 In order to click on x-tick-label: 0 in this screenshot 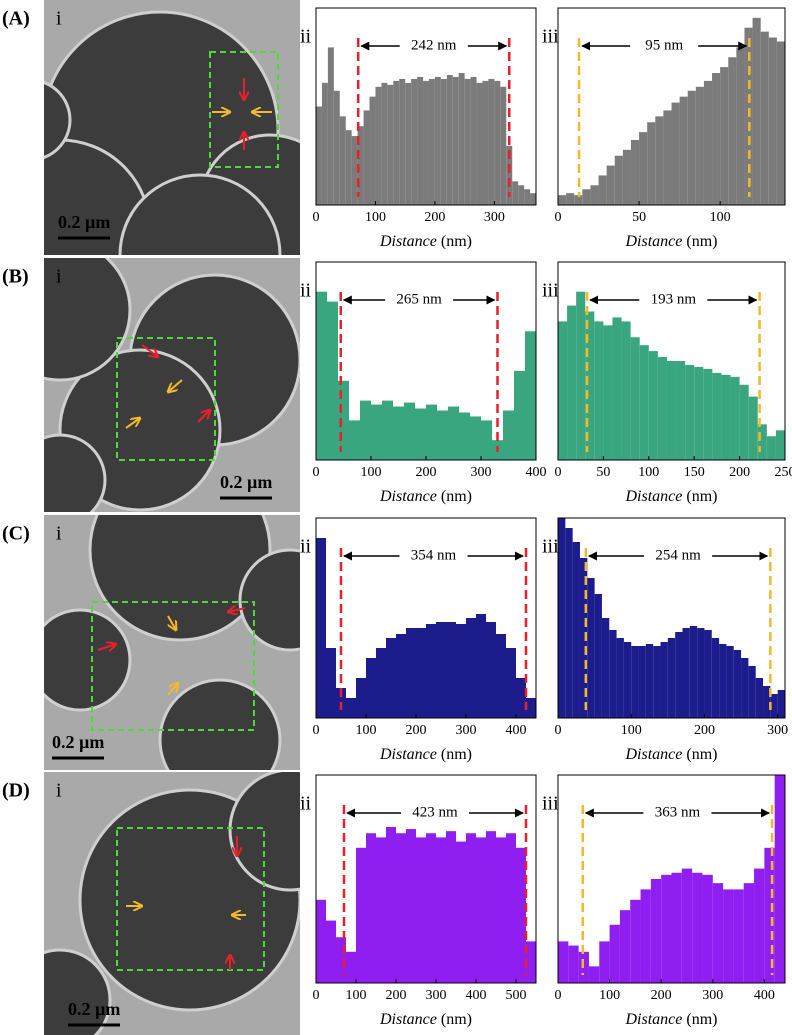, I will do `click(316, 472)`.